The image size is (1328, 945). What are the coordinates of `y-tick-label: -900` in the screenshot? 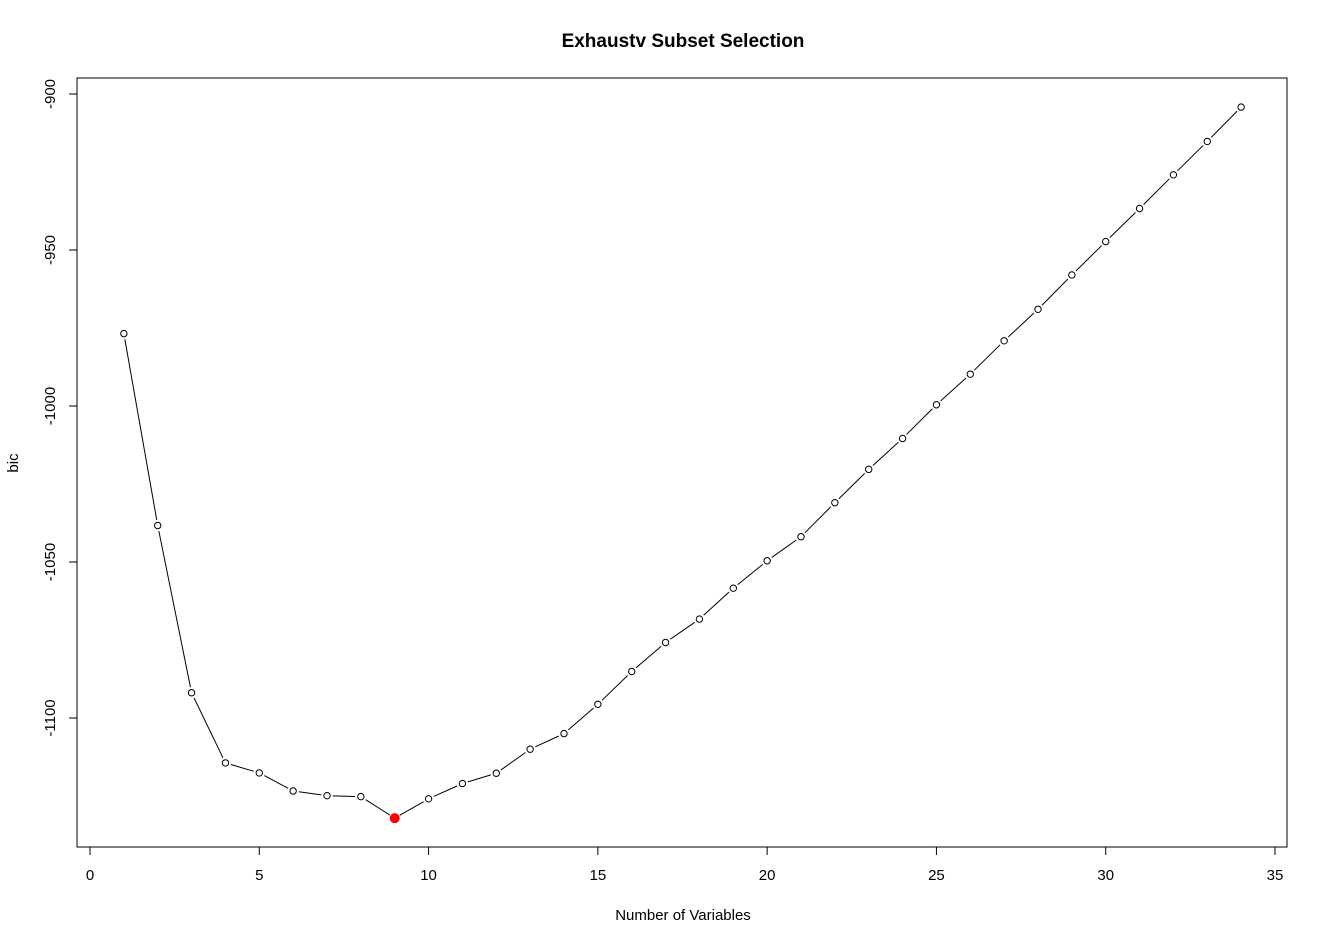 It's located at (50, 94).